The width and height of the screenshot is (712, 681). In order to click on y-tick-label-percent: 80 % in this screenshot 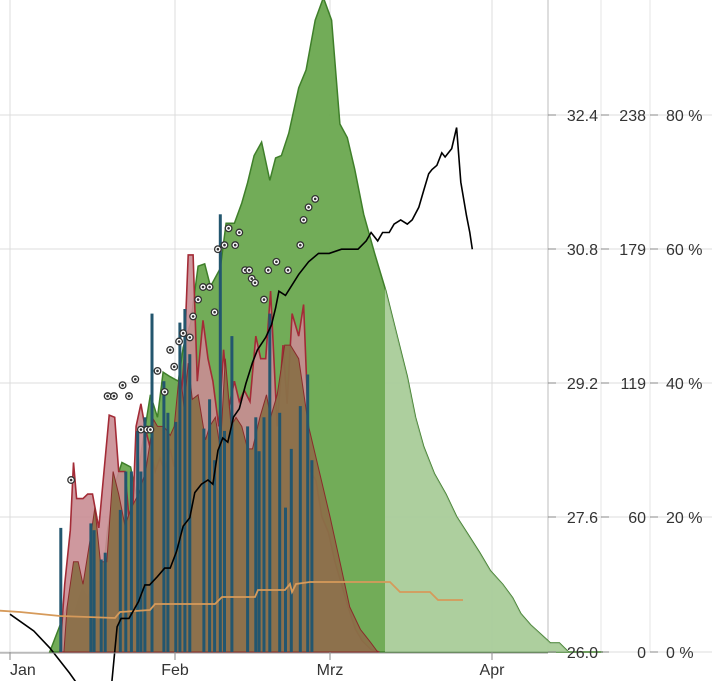, I will do `click(684, 116)`.